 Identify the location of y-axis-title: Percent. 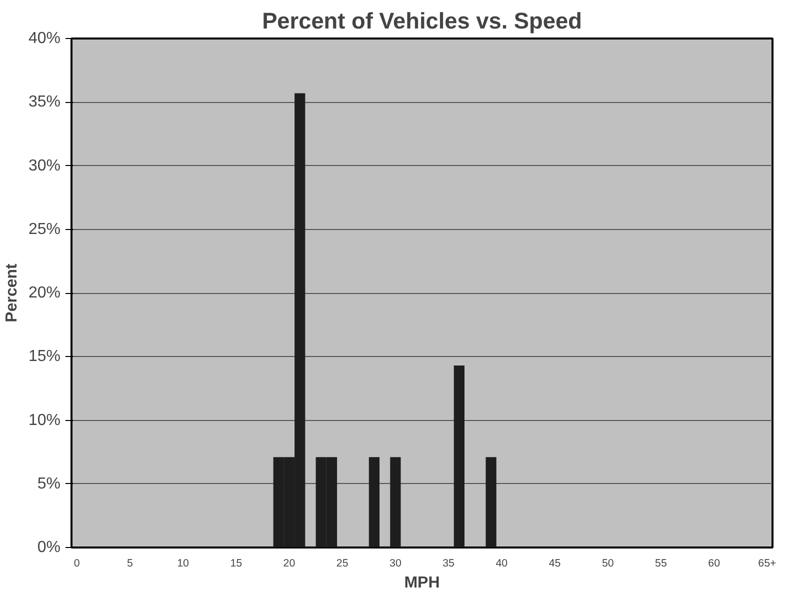
(11, 292).